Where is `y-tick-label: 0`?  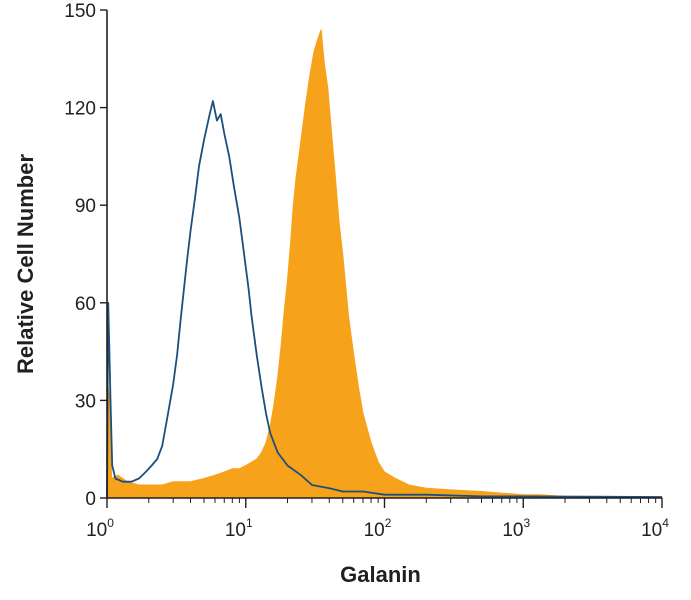
y-tick-label: 0 is located at coordinates (90, 499).